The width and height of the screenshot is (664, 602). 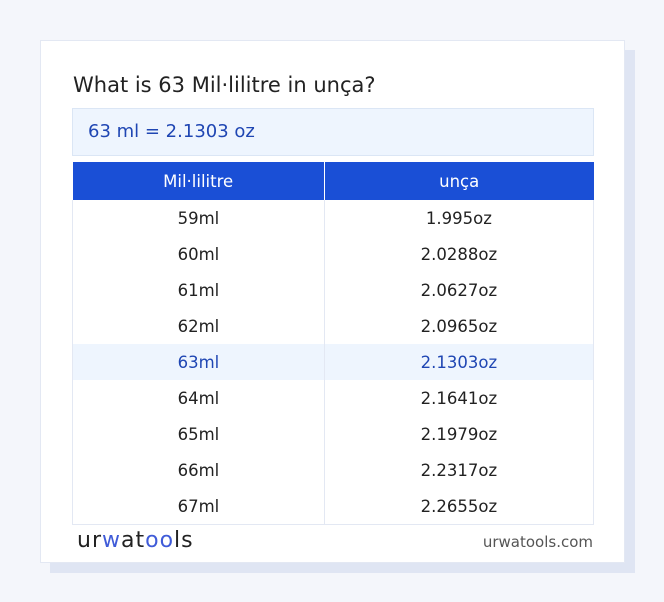 I want to click on oz-cell: 2.1641oz, so click(x=459, y=398).